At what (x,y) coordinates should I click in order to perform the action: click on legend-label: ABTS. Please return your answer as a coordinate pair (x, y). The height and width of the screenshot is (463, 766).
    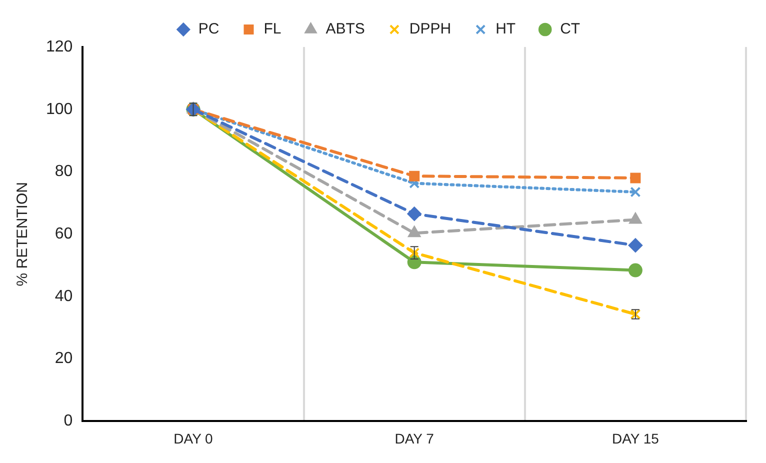
    Looking at the image, I should click on (345, 29).